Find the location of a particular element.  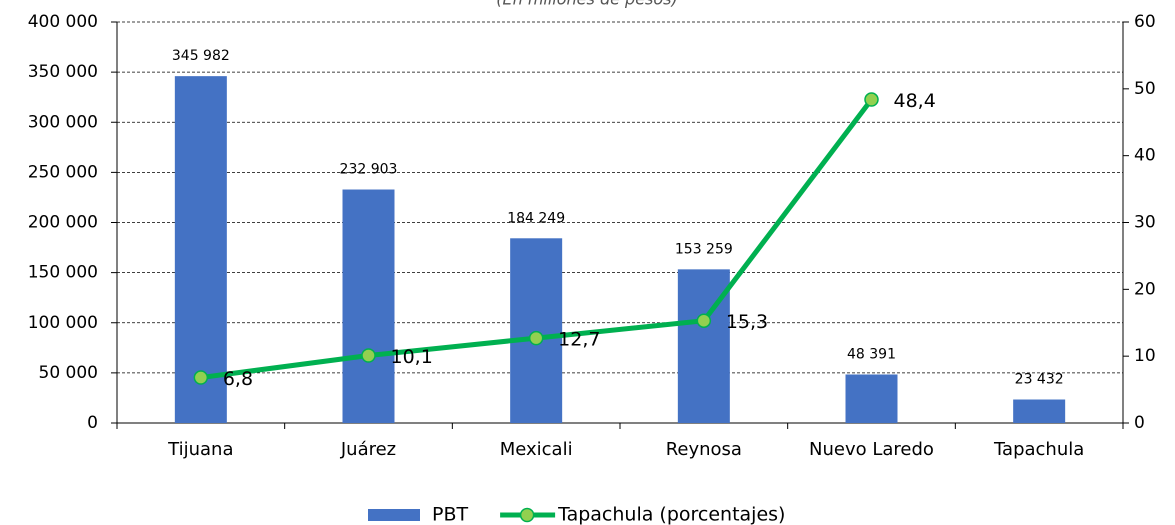

x-tick-label: Reynosa is located at coordinates (704, 449).